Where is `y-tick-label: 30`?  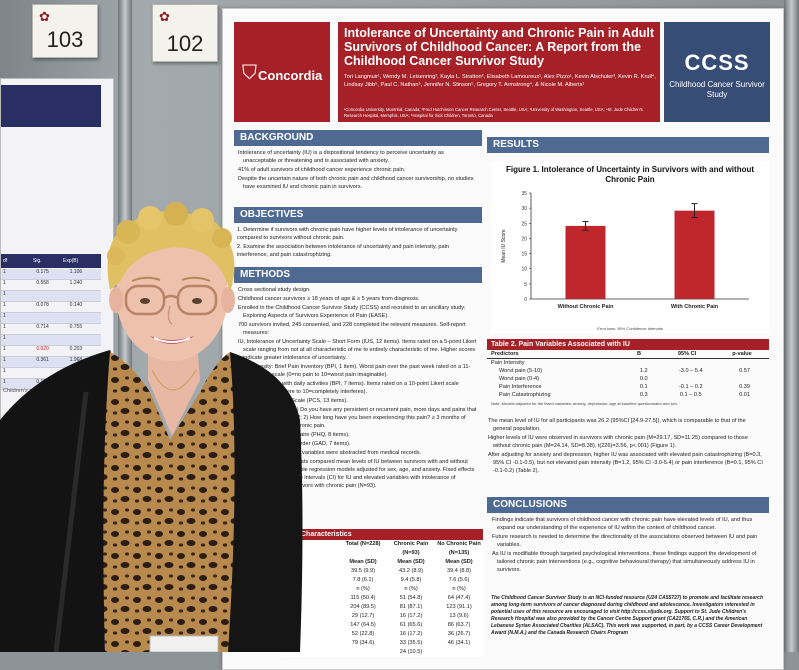 y-tick-label: 30 is located at coordinates (524, 209).